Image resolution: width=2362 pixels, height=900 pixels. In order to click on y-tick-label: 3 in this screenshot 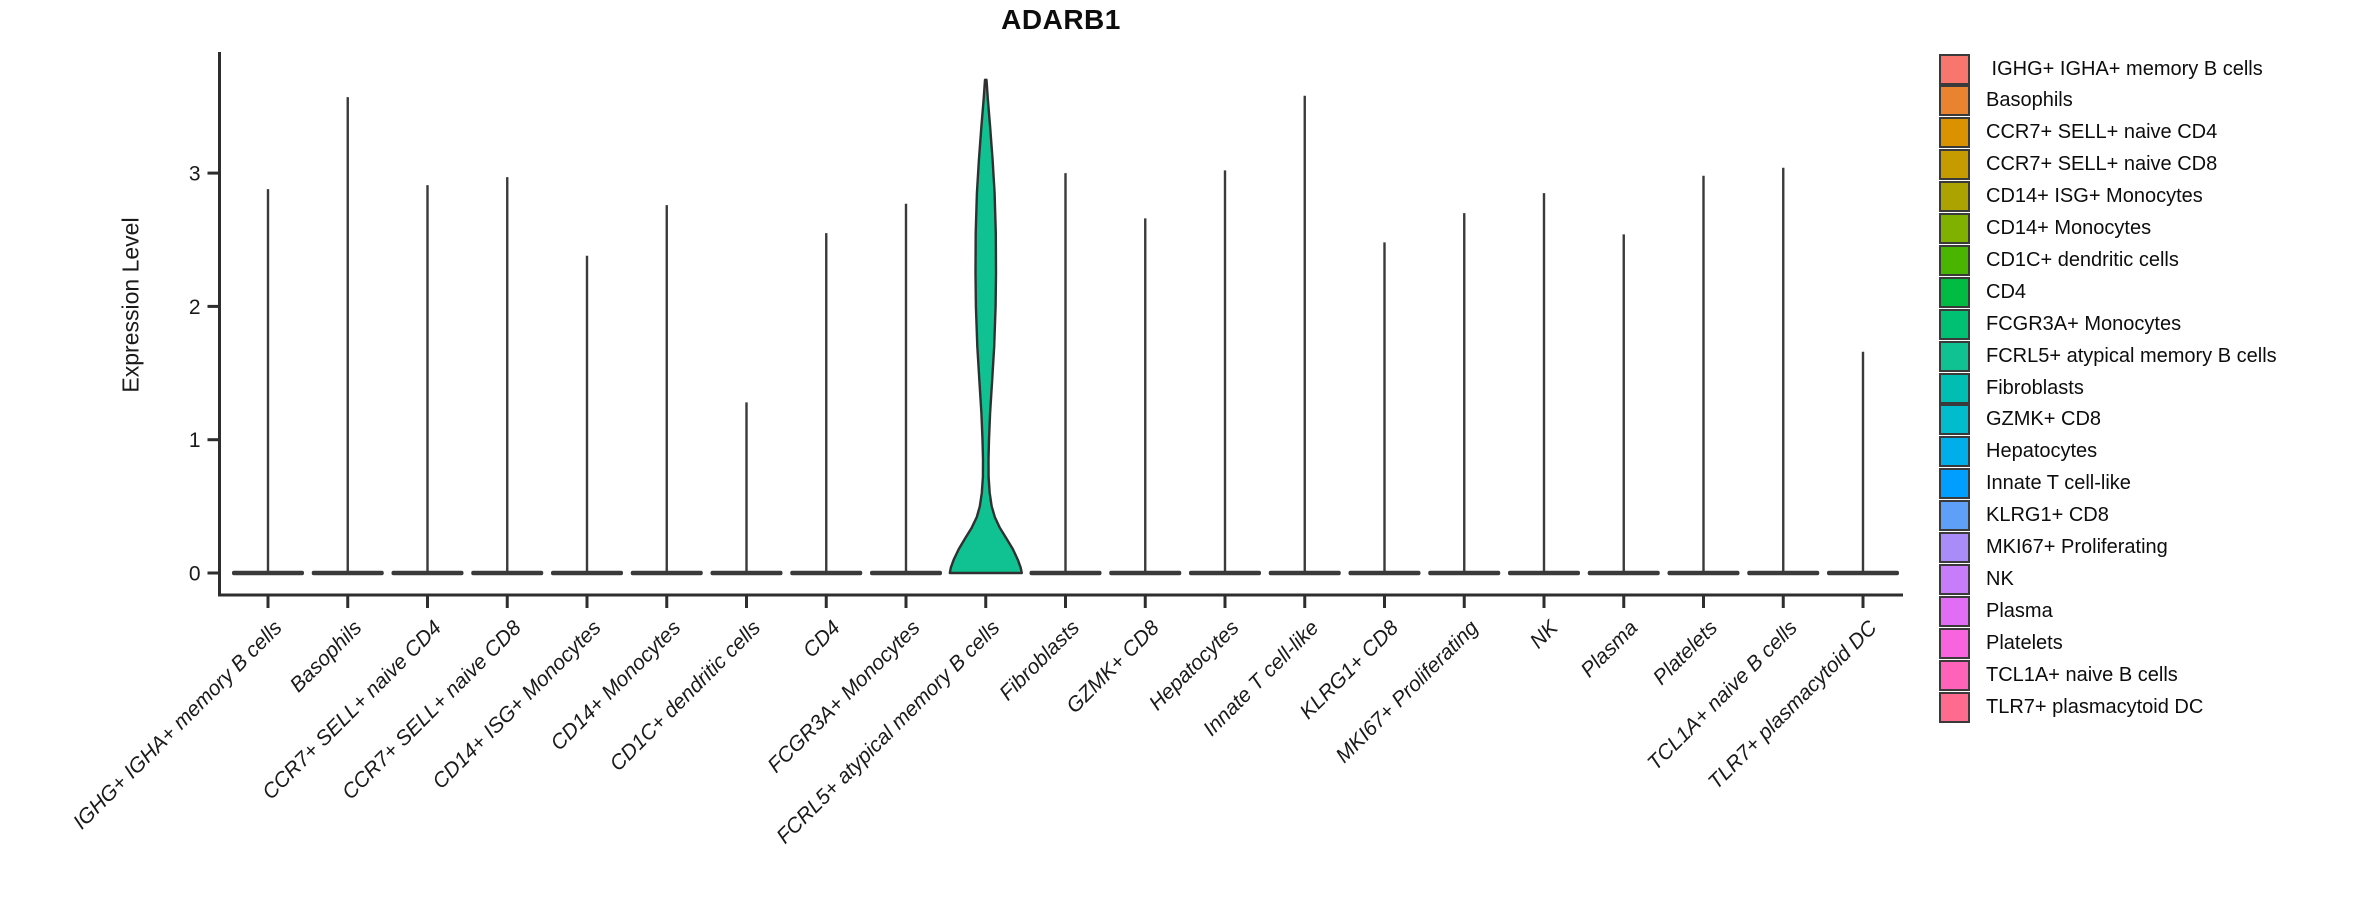, I will do `click(195, 174)`.